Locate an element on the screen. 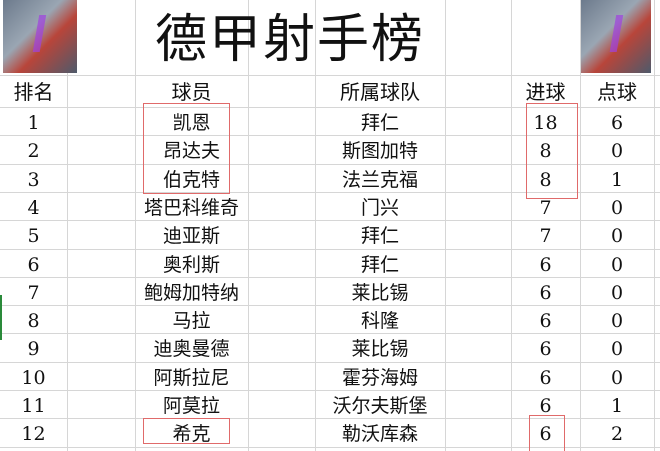 This screenshot has width=660, height=451. cell-team: 法兰克福 is located at coordinates (379, 180).